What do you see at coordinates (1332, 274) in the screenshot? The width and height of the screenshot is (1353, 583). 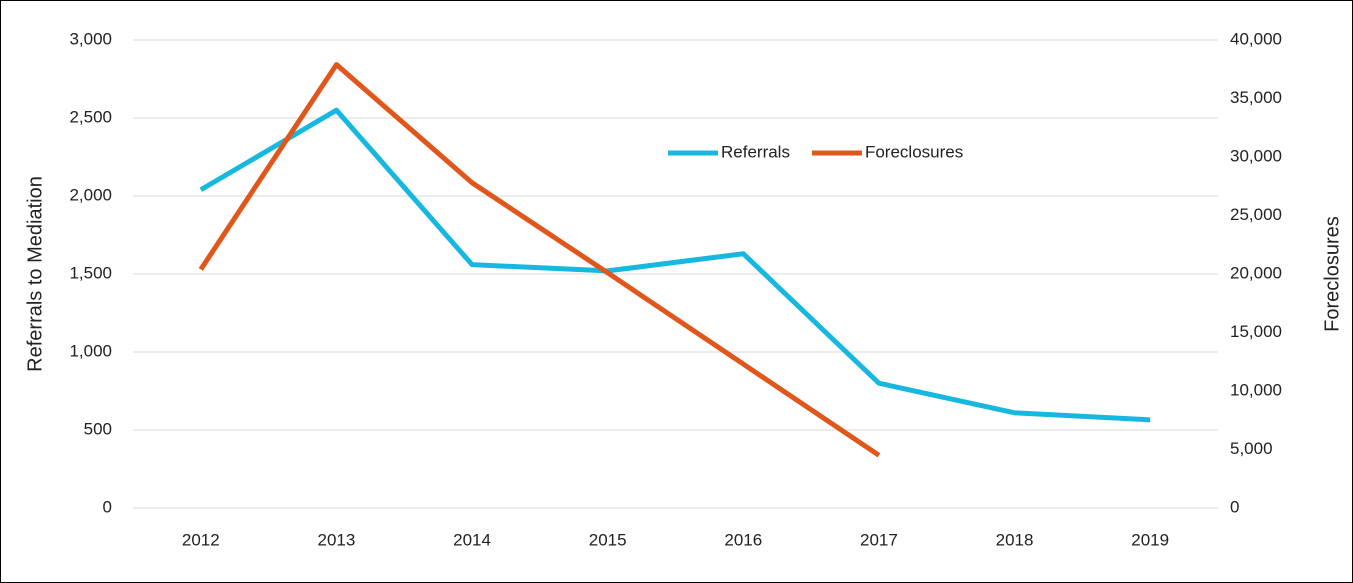 I see `y2-axis-label: Foreclosures` at bounding box center [1332, 274].